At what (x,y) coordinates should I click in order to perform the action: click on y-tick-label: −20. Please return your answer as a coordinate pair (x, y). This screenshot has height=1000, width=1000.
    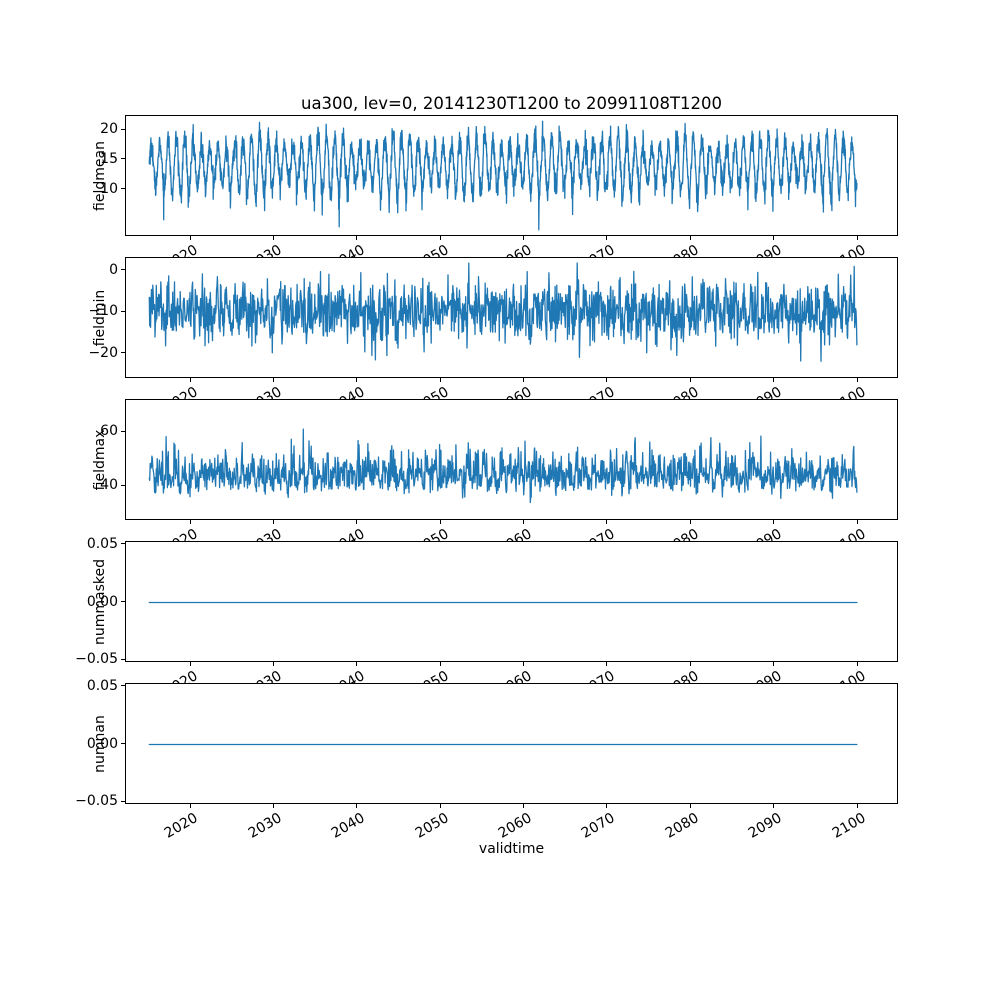
    Looking at the image, I should click on (103, 352).